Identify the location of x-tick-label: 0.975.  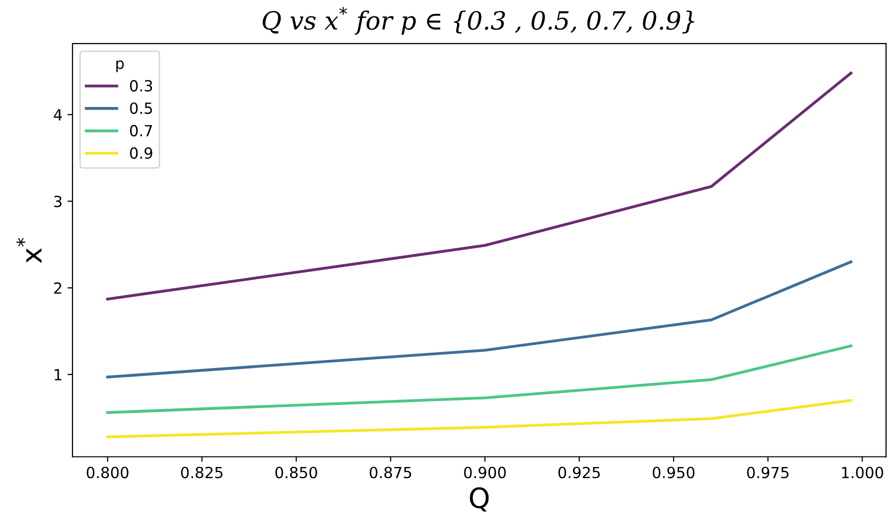
(767, 472).